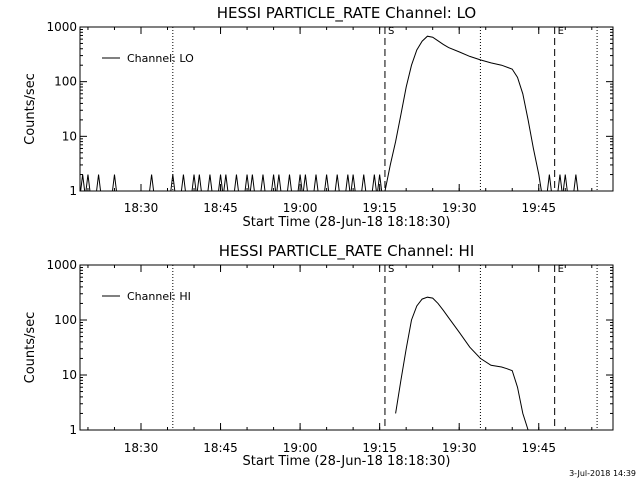 This screenshot has height=480, width=640. What do you see at coordinates (159, 296) in the screenshot?
I see `legend-label: Channel: HI` at bounding box center [159, 296].